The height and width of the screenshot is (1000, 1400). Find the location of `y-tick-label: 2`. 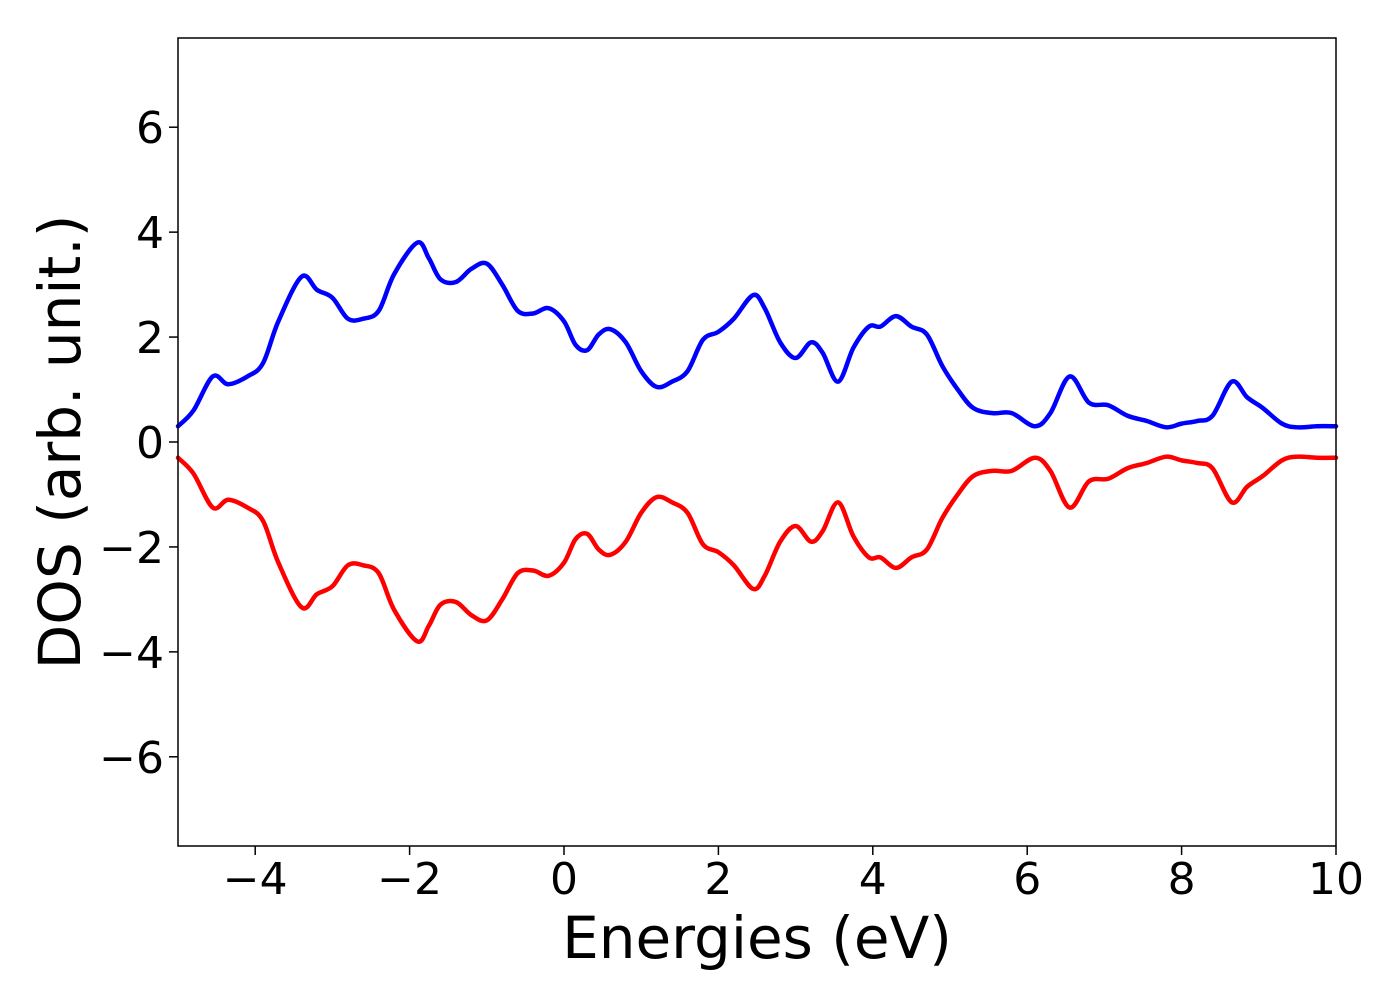

y-tick-label: 2 is located at coordinates (150, 338).